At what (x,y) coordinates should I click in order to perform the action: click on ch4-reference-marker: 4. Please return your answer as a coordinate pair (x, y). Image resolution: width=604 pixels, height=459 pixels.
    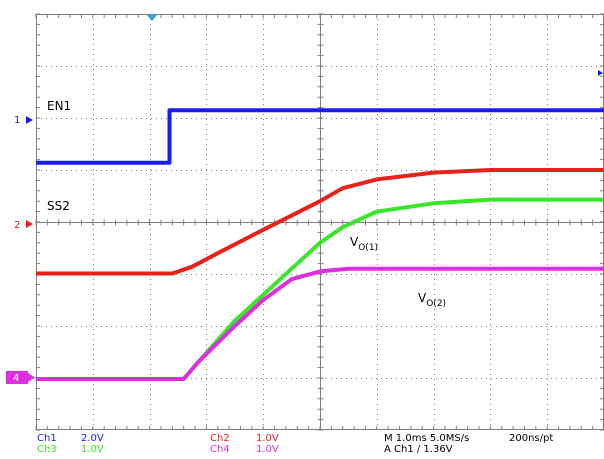
    Looking at the image, I should click on (20, 377).